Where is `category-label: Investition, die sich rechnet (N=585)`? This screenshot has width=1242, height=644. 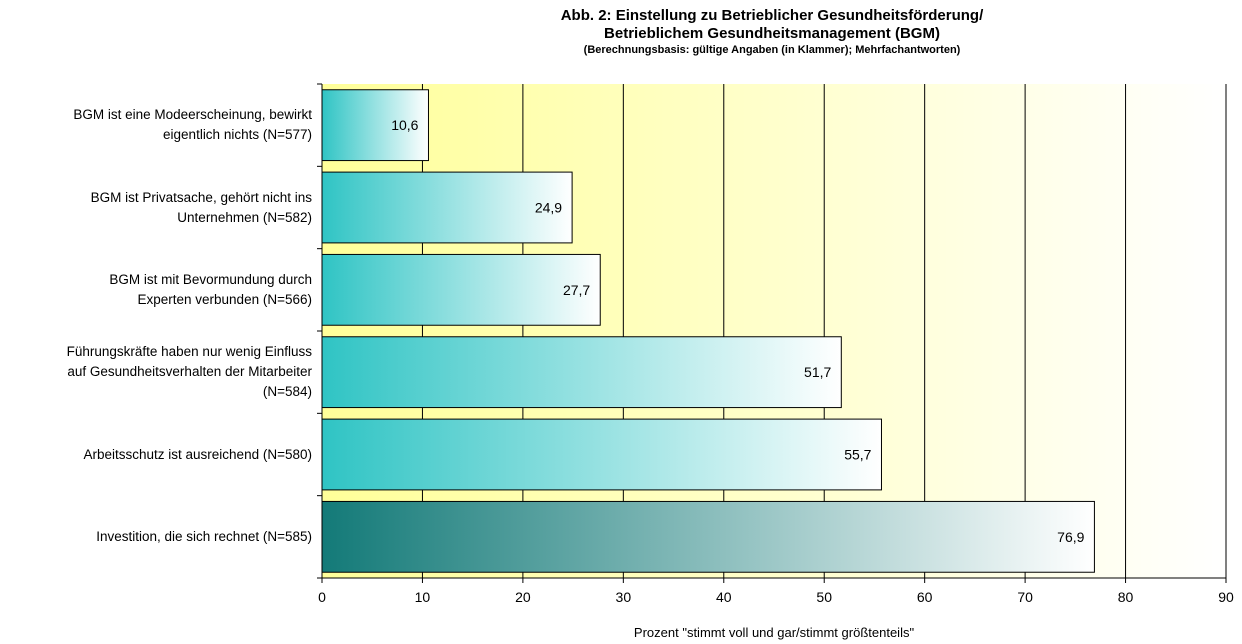 category-label: Investition, die sich rechnet (N=585) is located at coordinates (158, 537).